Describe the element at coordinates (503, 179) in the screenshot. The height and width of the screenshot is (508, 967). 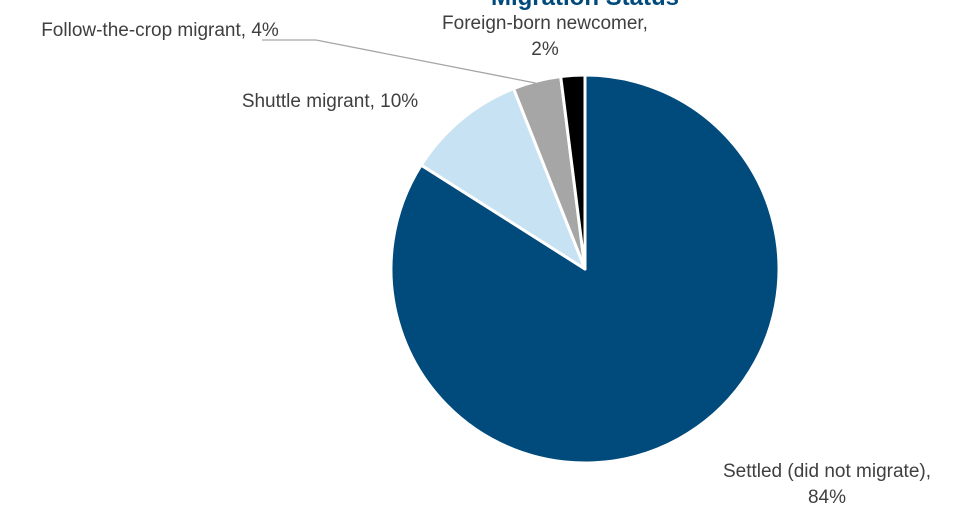
I see `pie-slice-shuttle-migrant` at that location.